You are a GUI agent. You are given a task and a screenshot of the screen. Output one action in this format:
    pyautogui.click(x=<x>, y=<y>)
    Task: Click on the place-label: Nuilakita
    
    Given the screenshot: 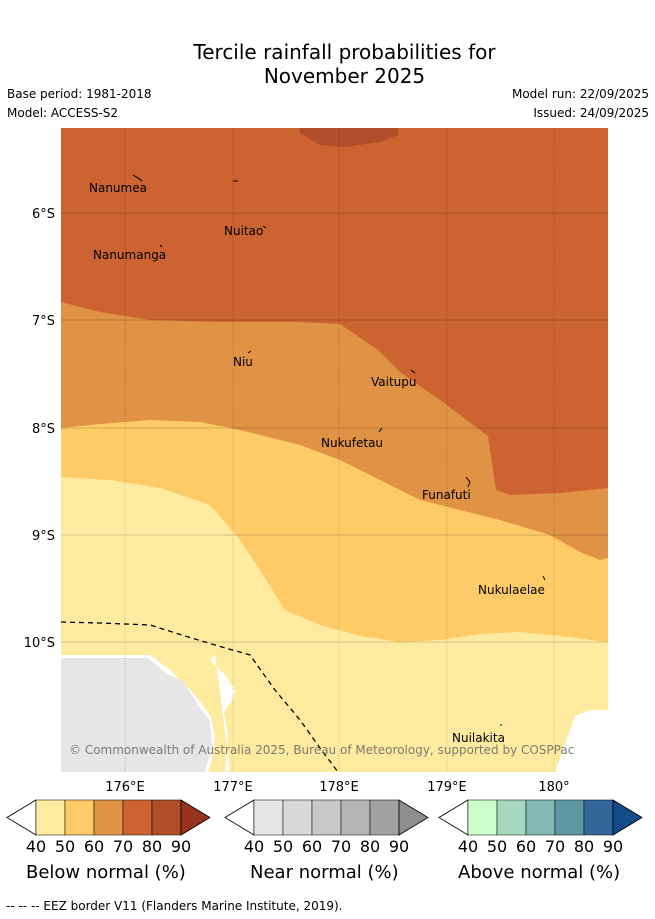 What is the action you would take?
    pyautogui.click(x=478, y=738)
    